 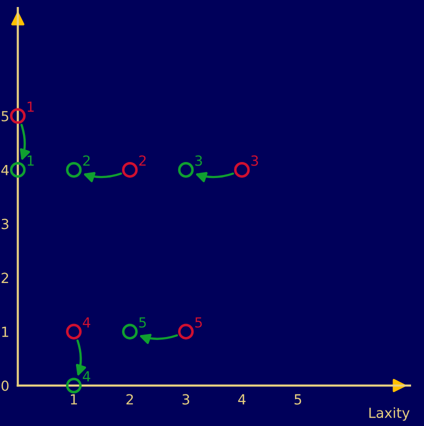 I want to click on x-tick-label: 4, so click(x=242, y=399).